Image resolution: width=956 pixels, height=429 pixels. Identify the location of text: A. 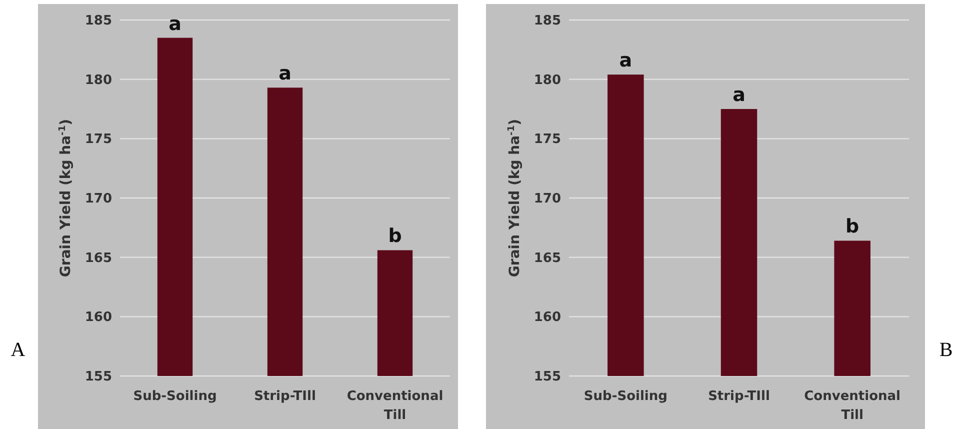
(18, 350).